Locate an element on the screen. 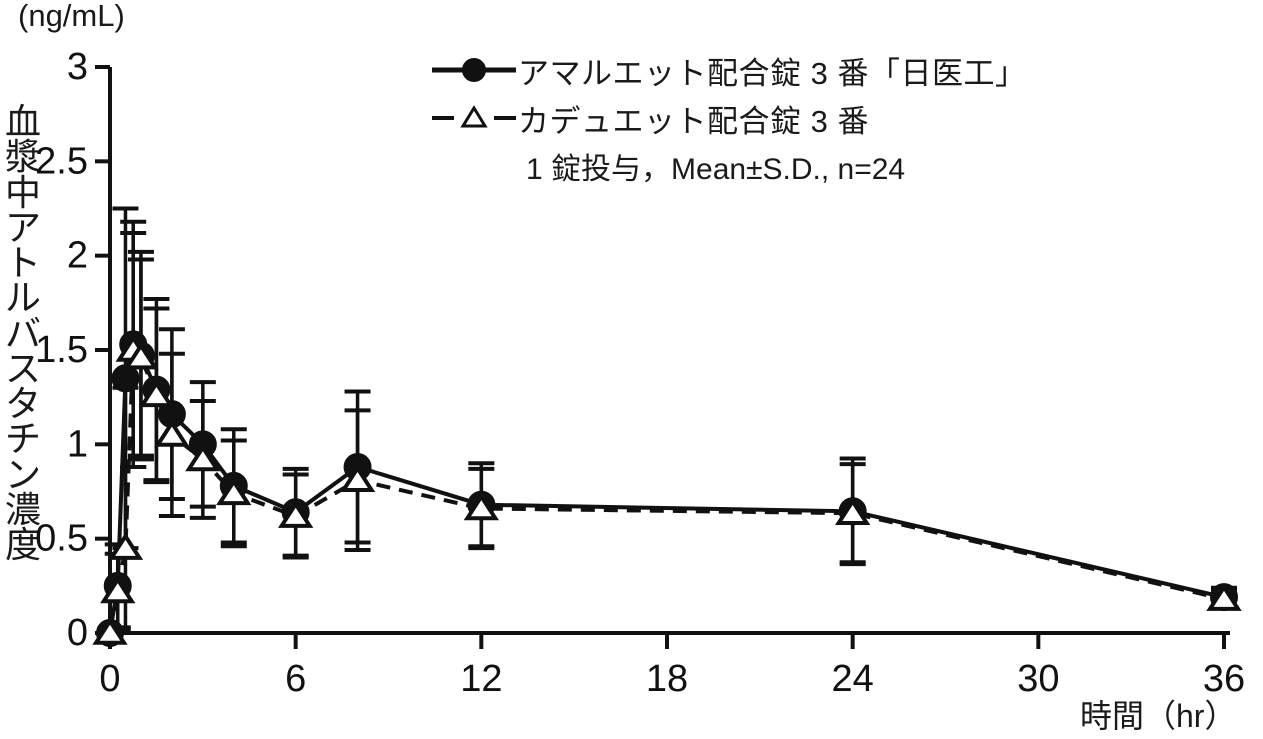 This screenshot has width=1263, height=739. legend-entry-series1: アマルエット配合錠 3 番「日医工」 is located at coordinates (840, 70).